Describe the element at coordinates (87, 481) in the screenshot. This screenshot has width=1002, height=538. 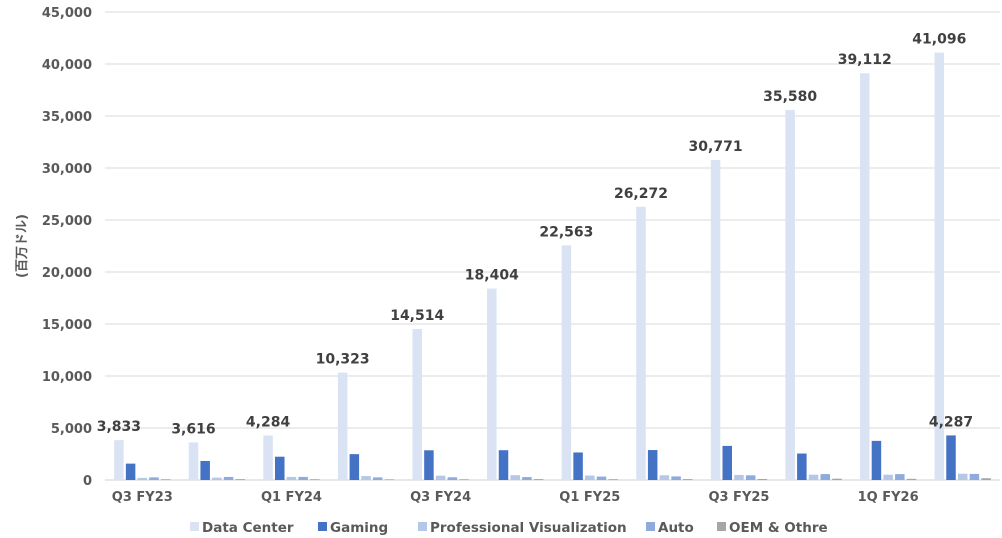
I see `y-tick-label: 0` at that location.